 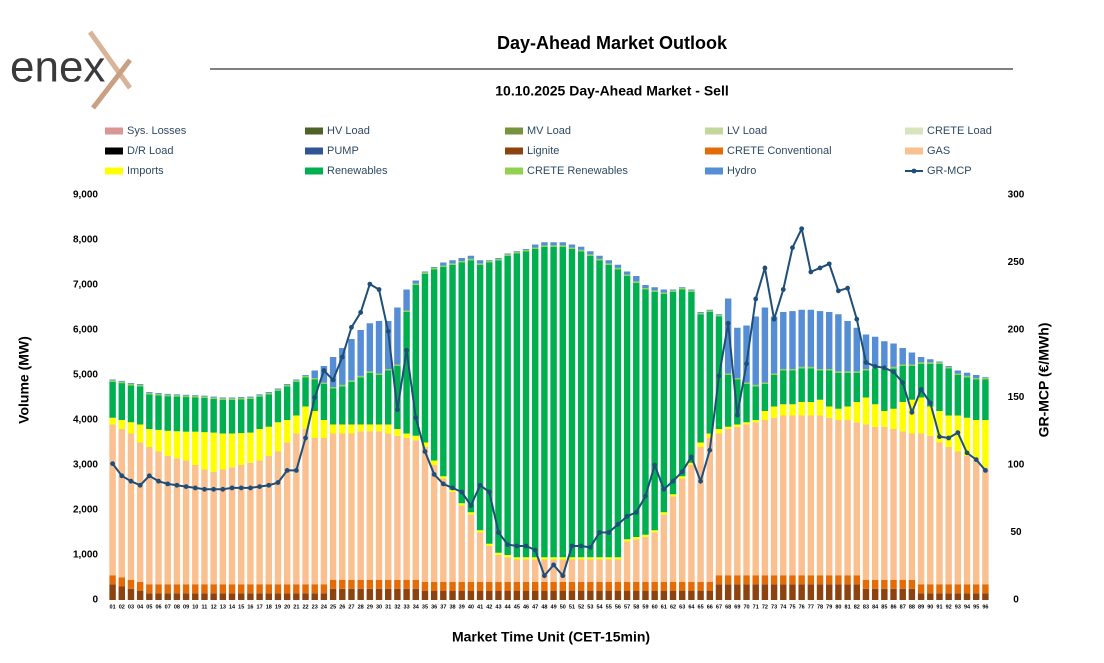 What do you see at coordinates (1016, 465) in the screenshot?
I see `y2-tick-label: 100` at bounding box center [1016, 465].